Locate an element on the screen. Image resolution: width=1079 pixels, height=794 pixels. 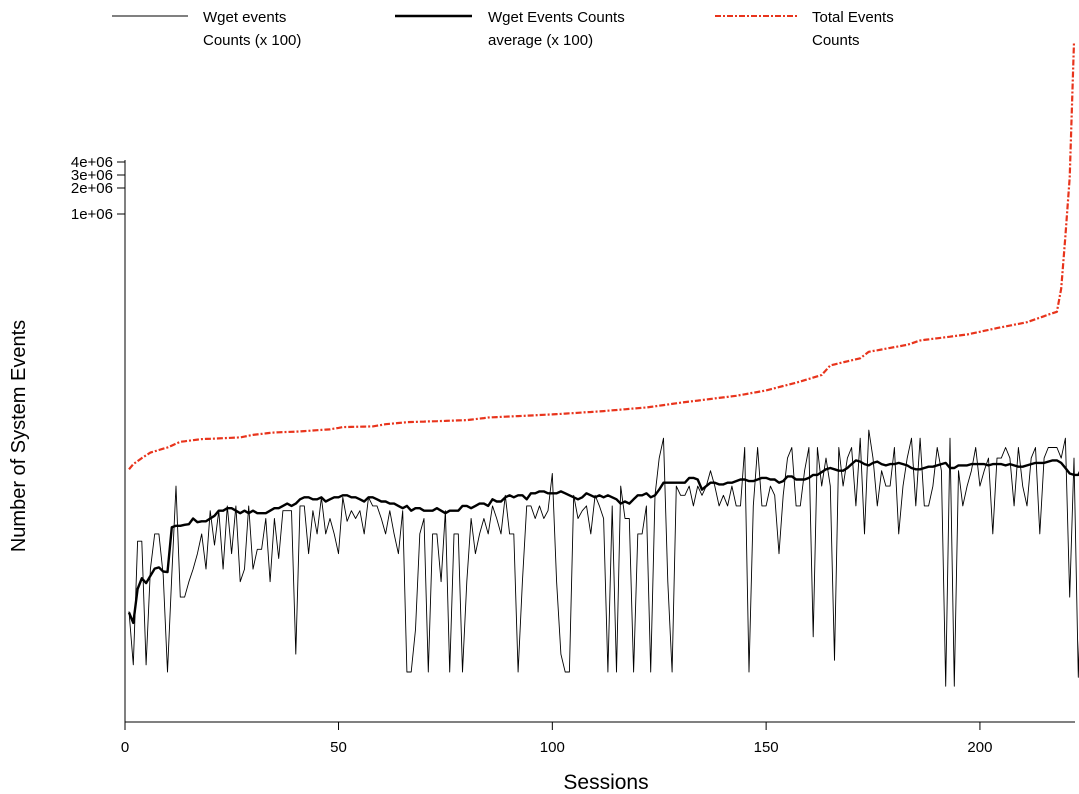
x-tick-label-0: 0 is located at coordinates (125, 747).